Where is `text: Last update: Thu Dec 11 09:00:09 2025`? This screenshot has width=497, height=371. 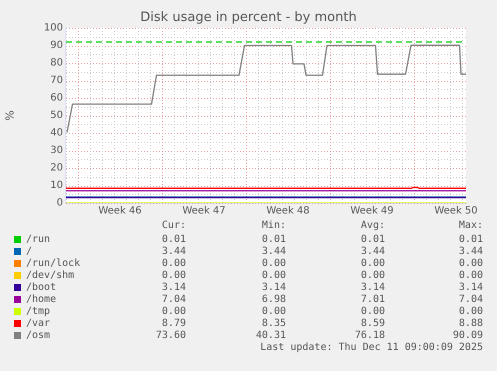
text: Last update: Thu Dec 11 09:00:09 2025 is located at coordinates (371, 348).